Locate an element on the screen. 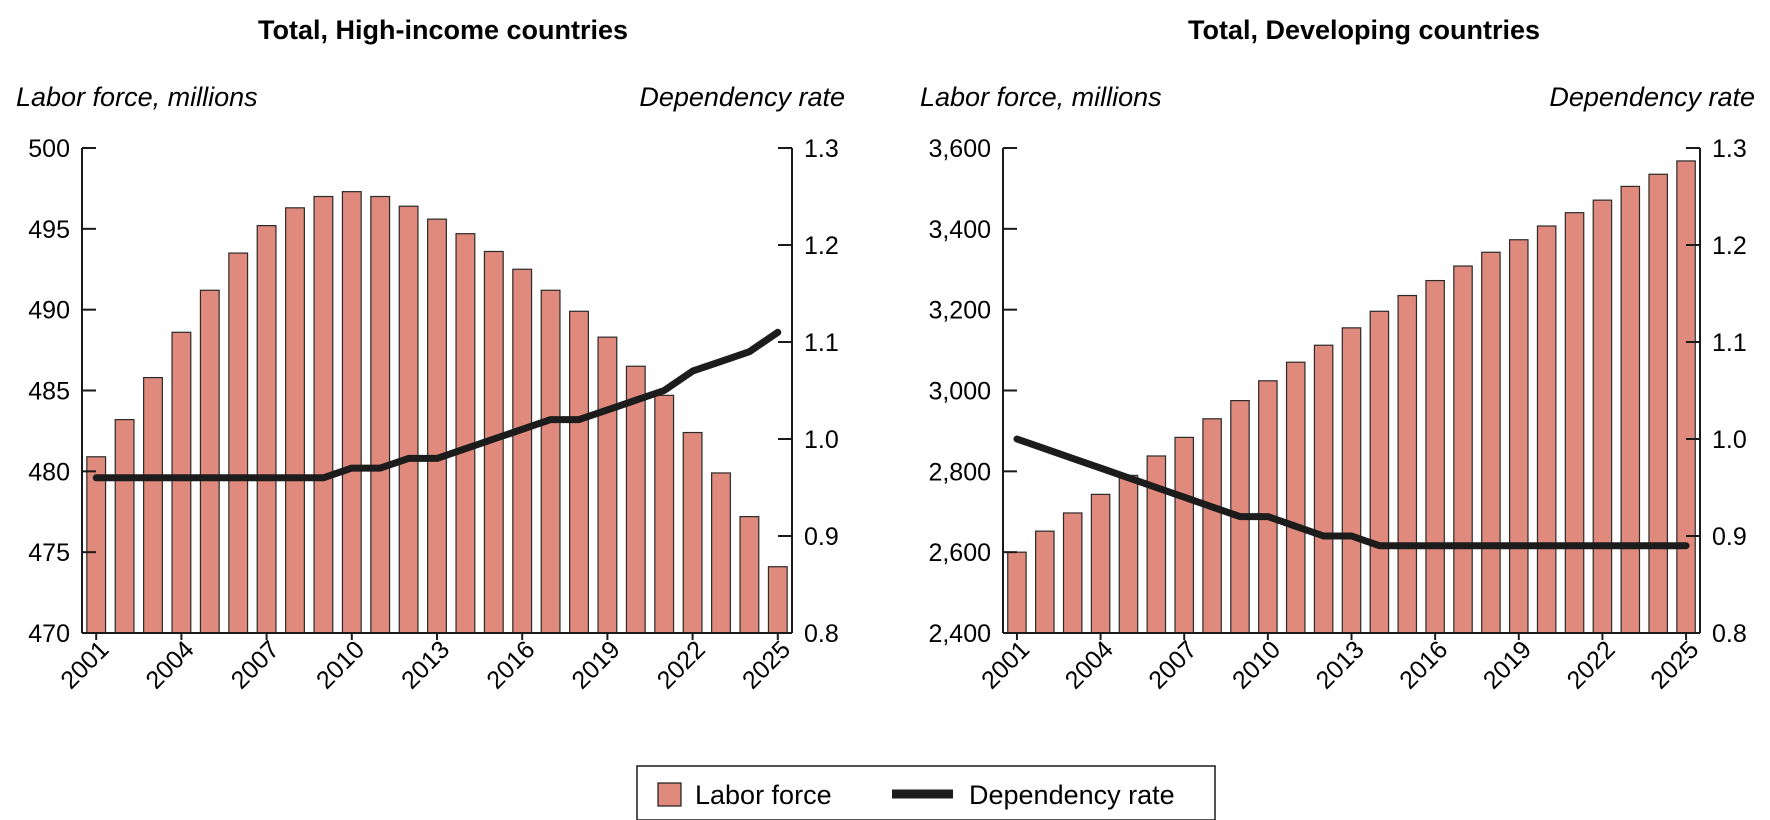 This screenshot has height=820, width=1770. legend-label-labor-force: Labor force is located at coordinates (763, 795).